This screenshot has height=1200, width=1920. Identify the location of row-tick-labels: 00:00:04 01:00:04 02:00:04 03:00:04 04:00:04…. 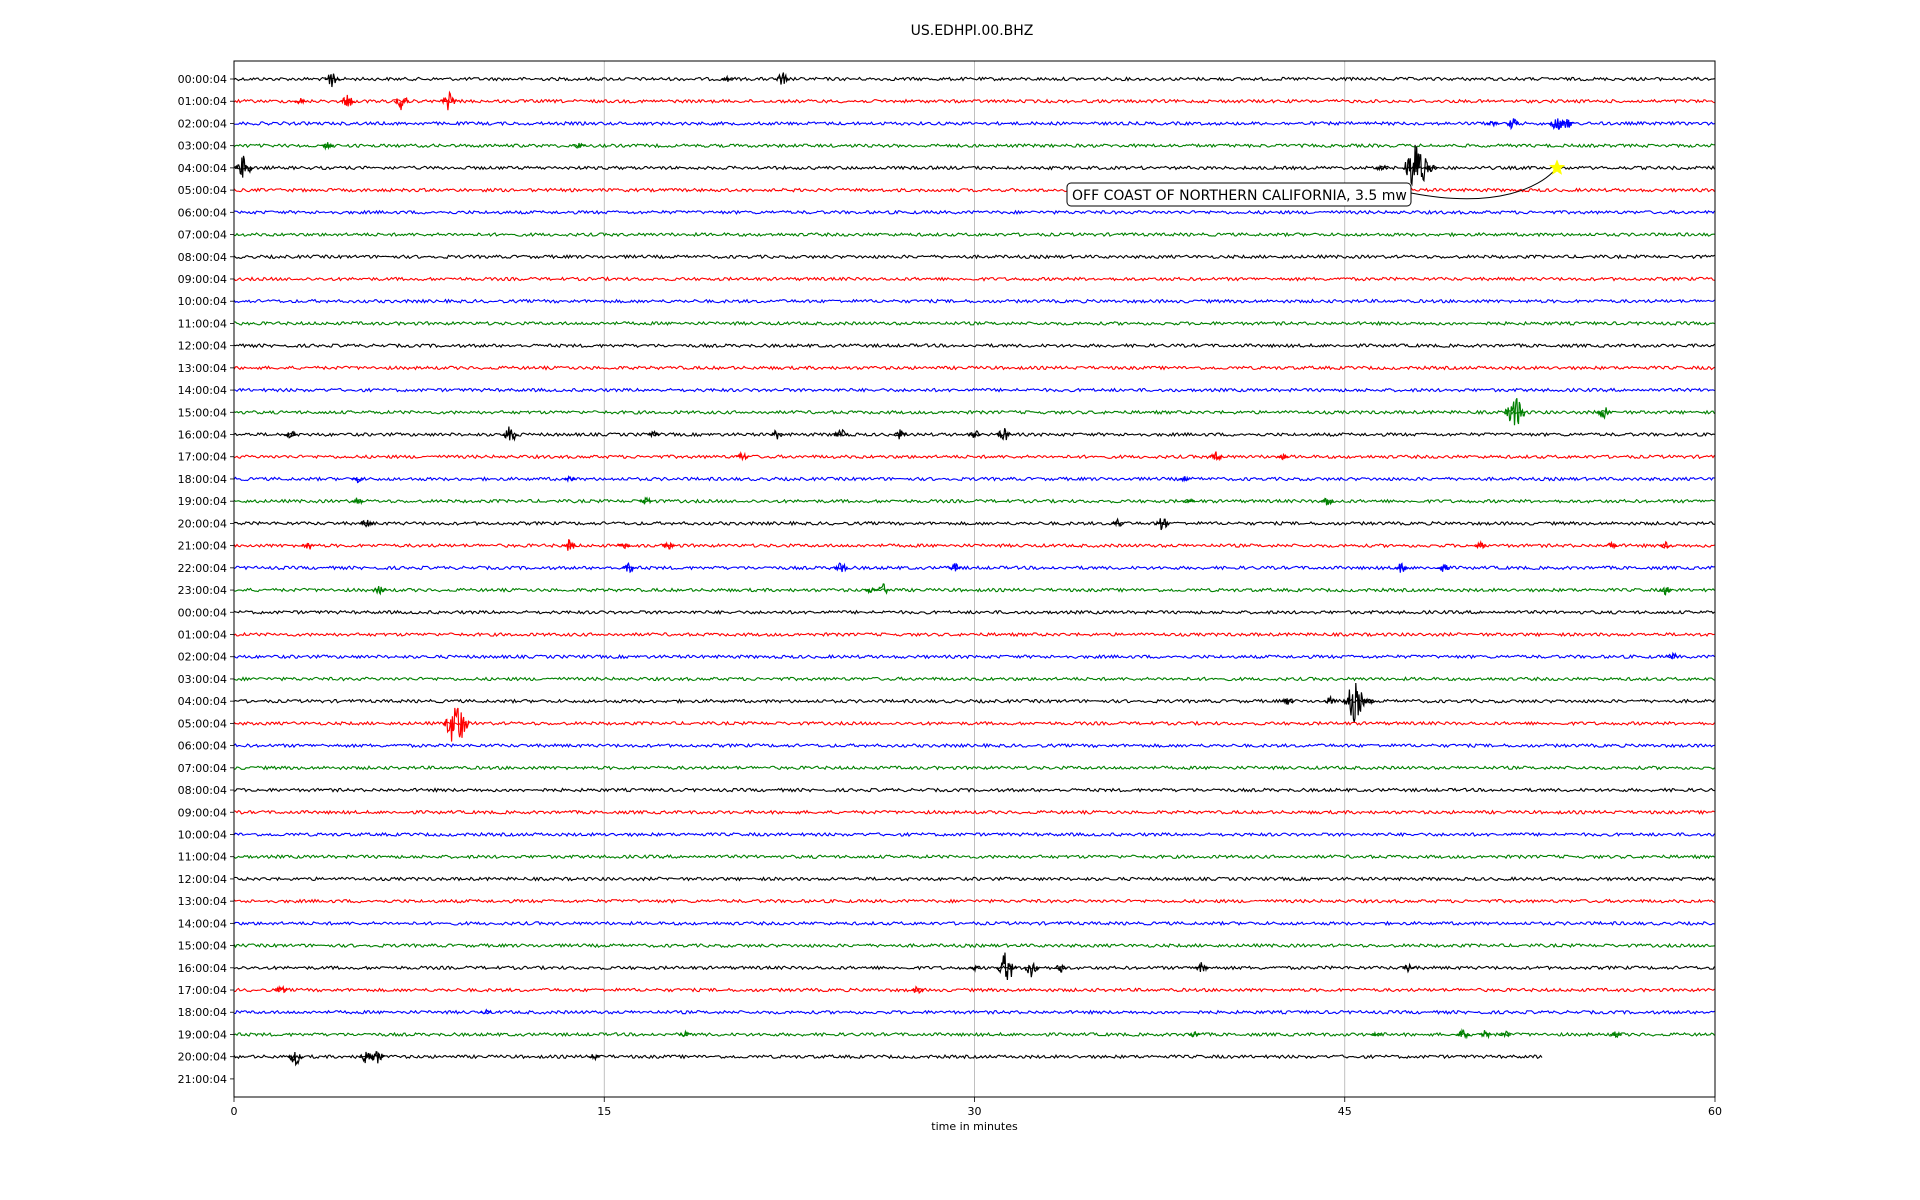
(206, 579).